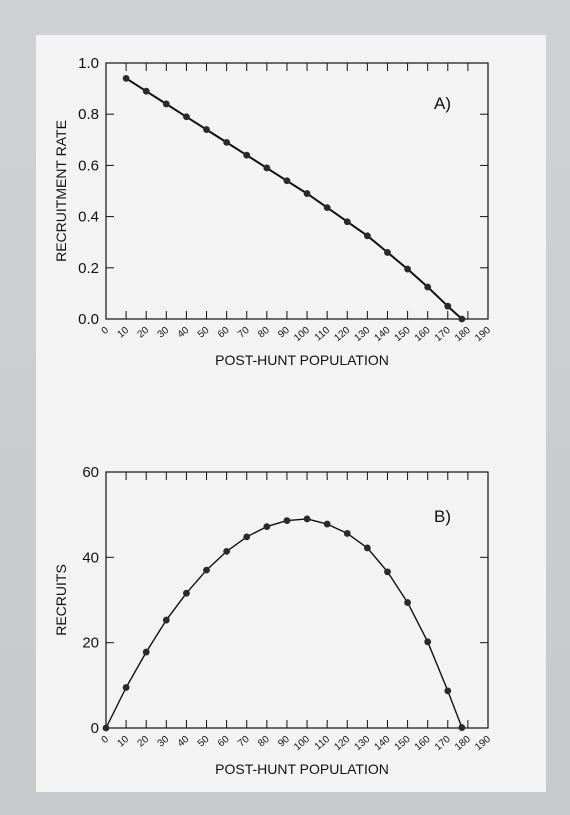 The height and width of the screenshot is (815, 570). I want to click on chart-a-x-tick-label: 170, so click(443, 334).